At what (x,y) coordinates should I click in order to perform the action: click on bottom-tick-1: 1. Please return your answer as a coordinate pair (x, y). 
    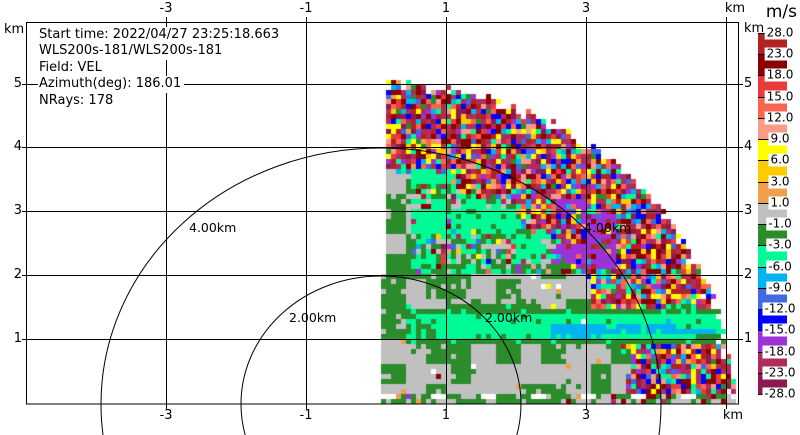
    Looking at the image, I should click on (446, 415).